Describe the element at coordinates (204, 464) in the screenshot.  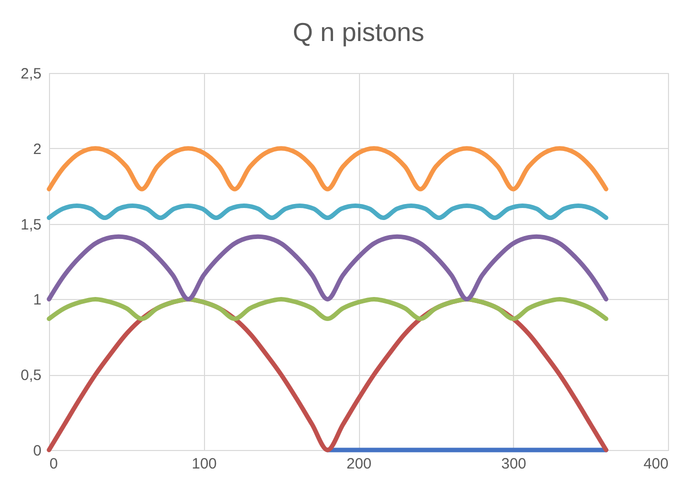
I see `x-tick-label: 100` at that location.